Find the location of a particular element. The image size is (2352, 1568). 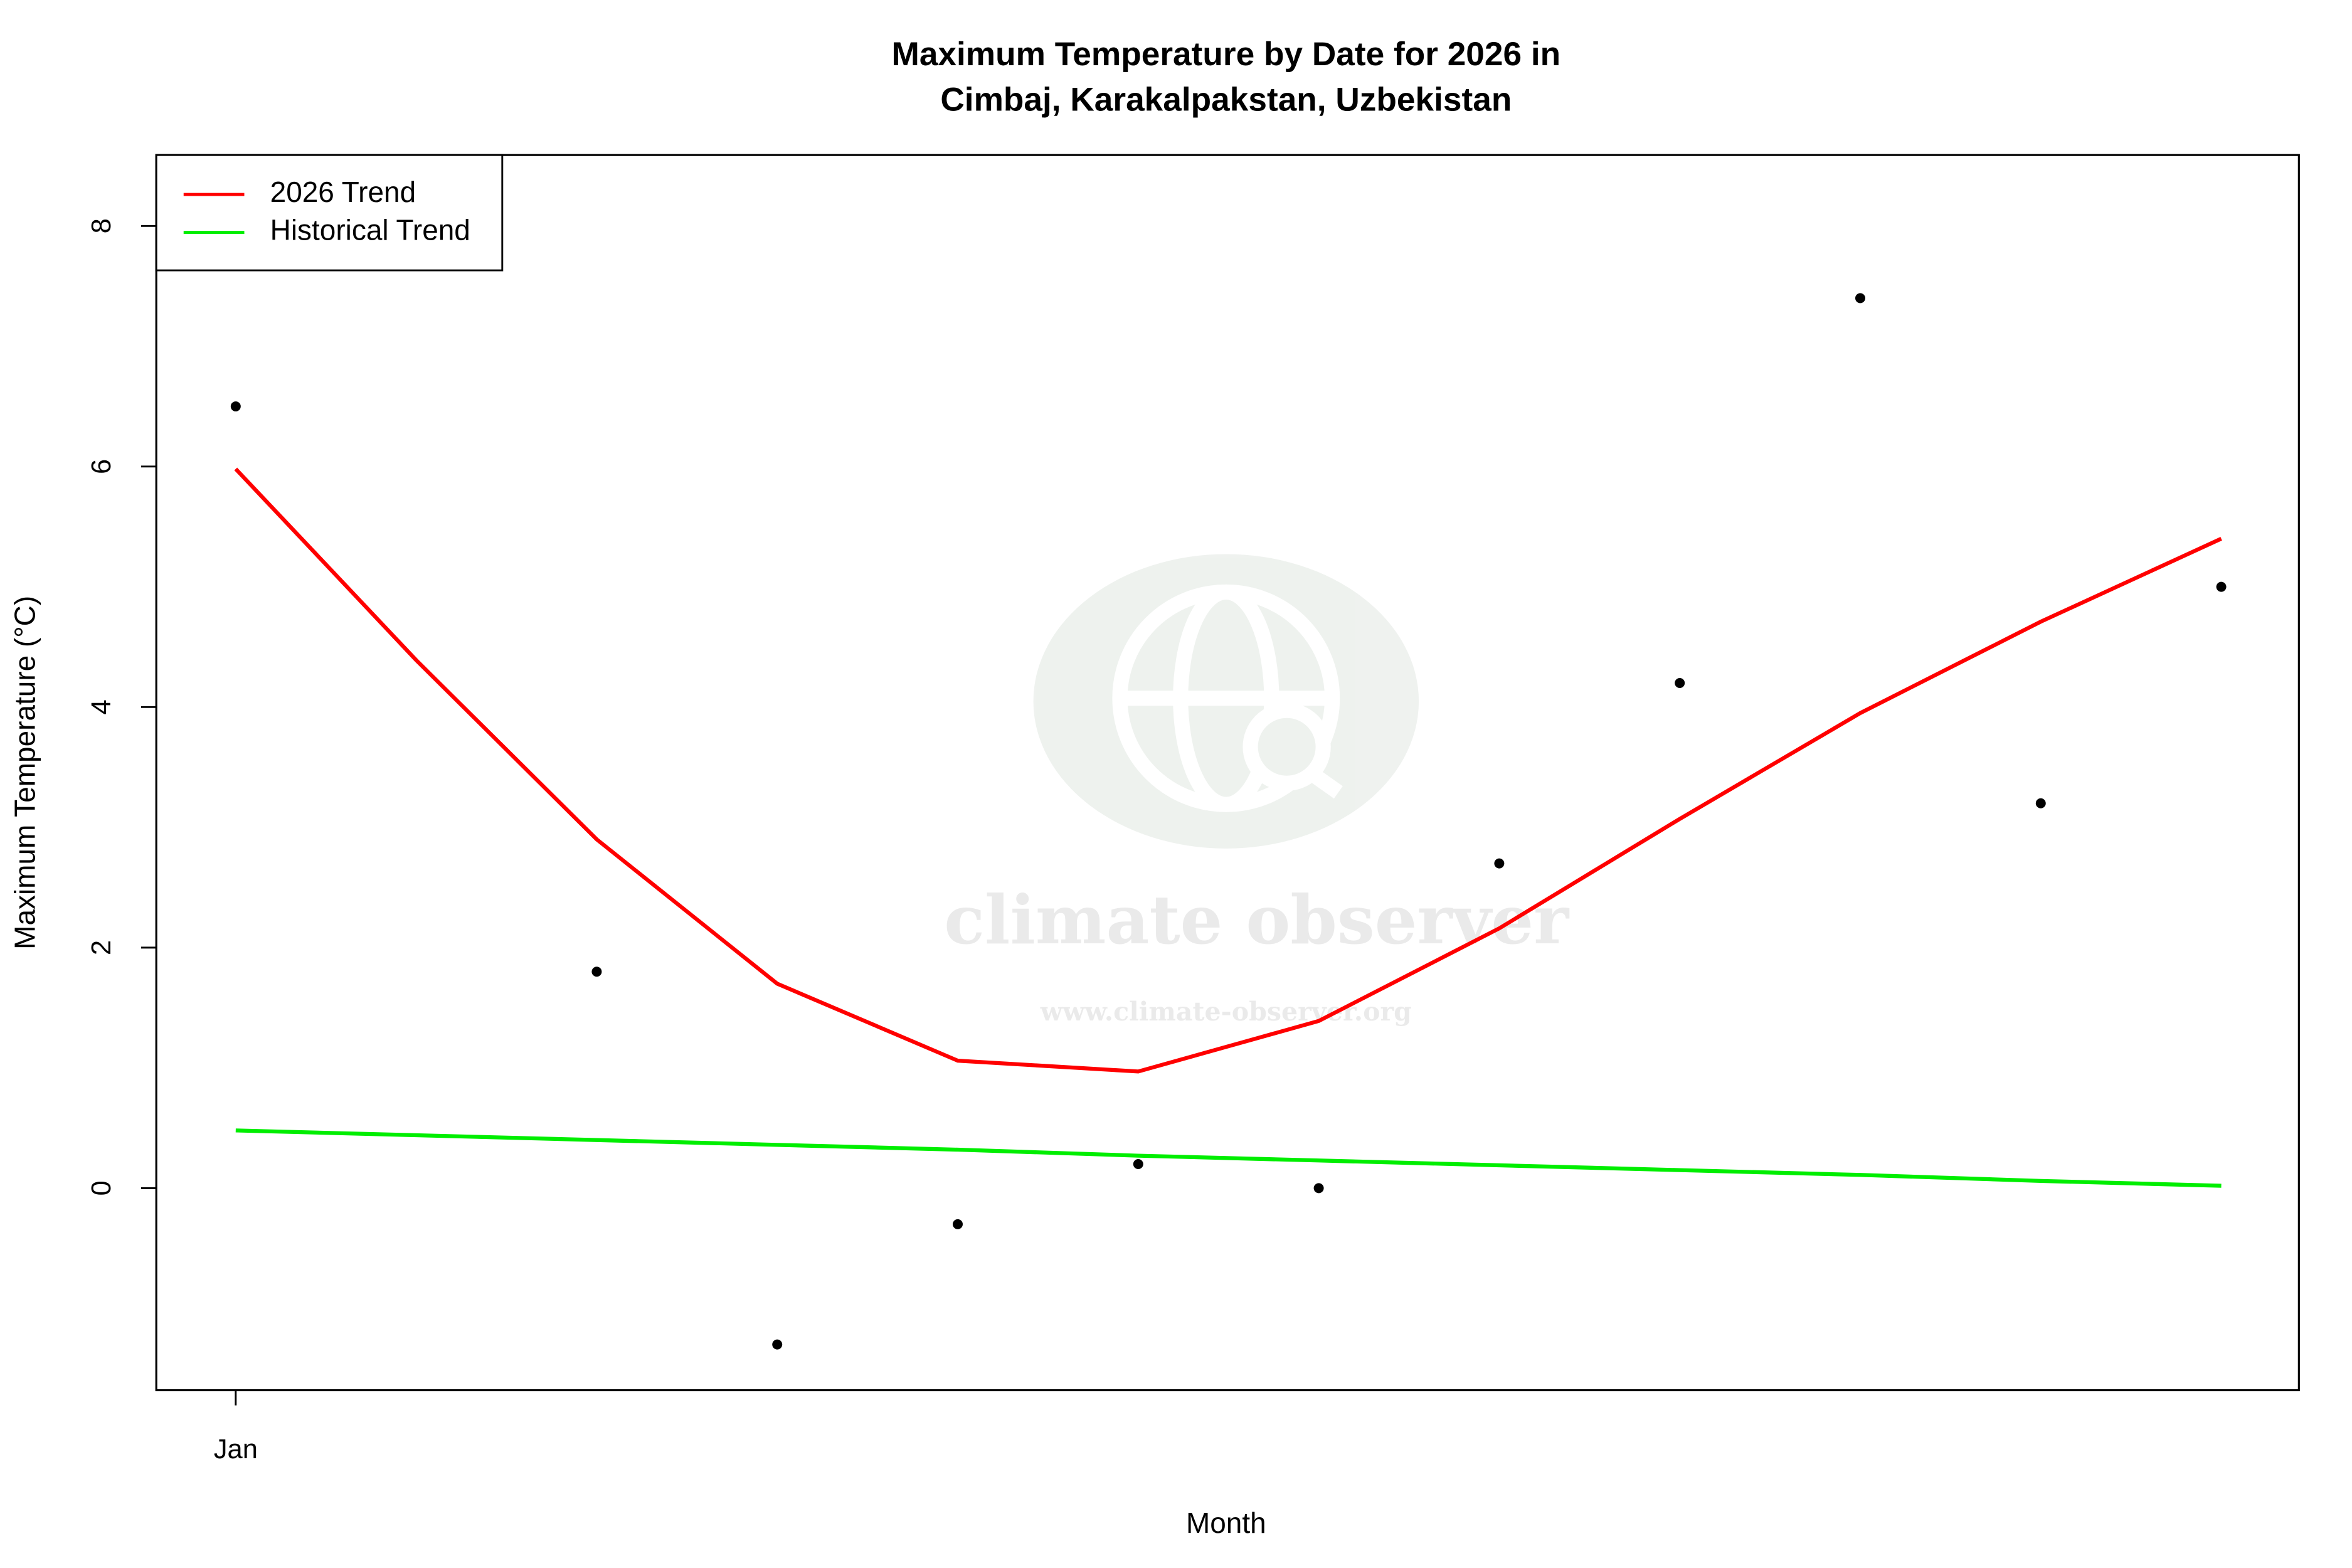

x-axis-label: Month is located at coordinates (1226, 1523).